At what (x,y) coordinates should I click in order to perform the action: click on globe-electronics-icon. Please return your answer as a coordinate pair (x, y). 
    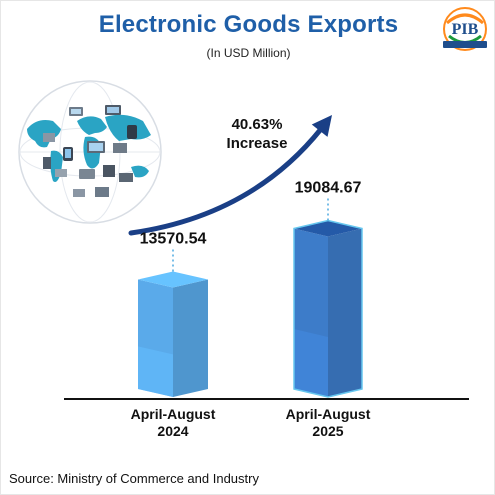
    Looking at the image, I should click on (90, 152).